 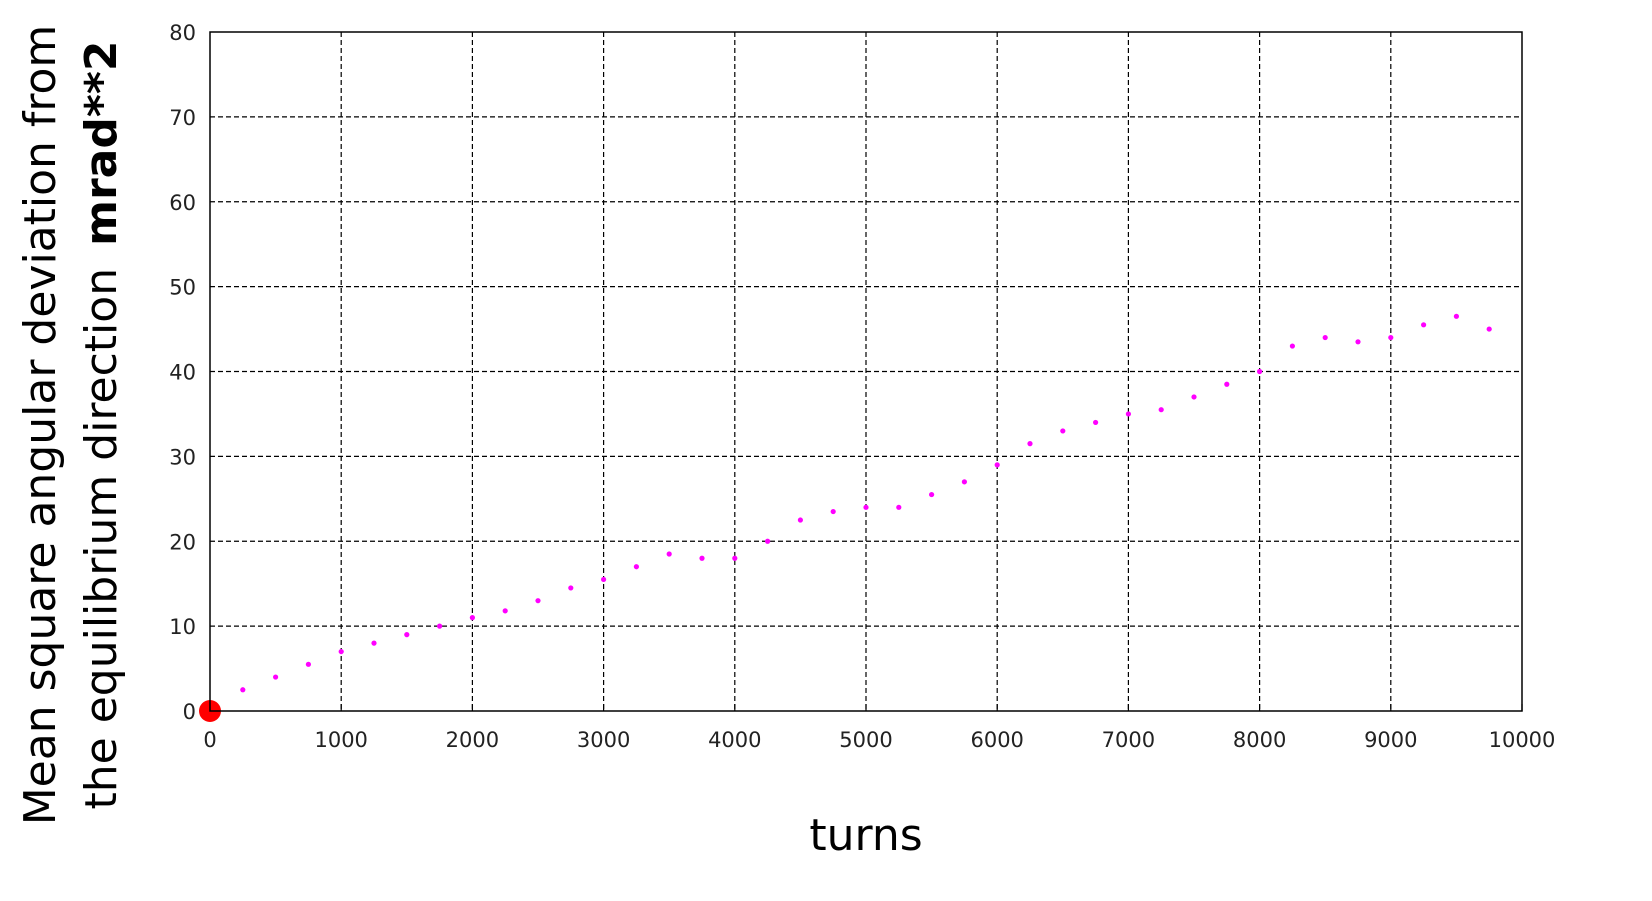 I want to click on y-tick-label: 80, so click(x=182, y=33).